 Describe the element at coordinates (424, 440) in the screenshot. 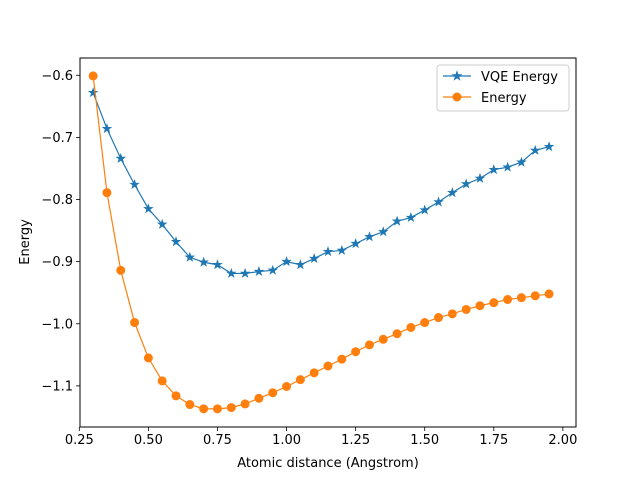

I see `x-tick-label: 1.50` at that location.